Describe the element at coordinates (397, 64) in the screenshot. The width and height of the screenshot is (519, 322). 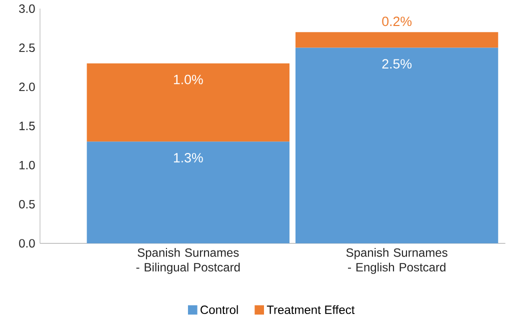
I see `data-label: 2.5%` at that location.